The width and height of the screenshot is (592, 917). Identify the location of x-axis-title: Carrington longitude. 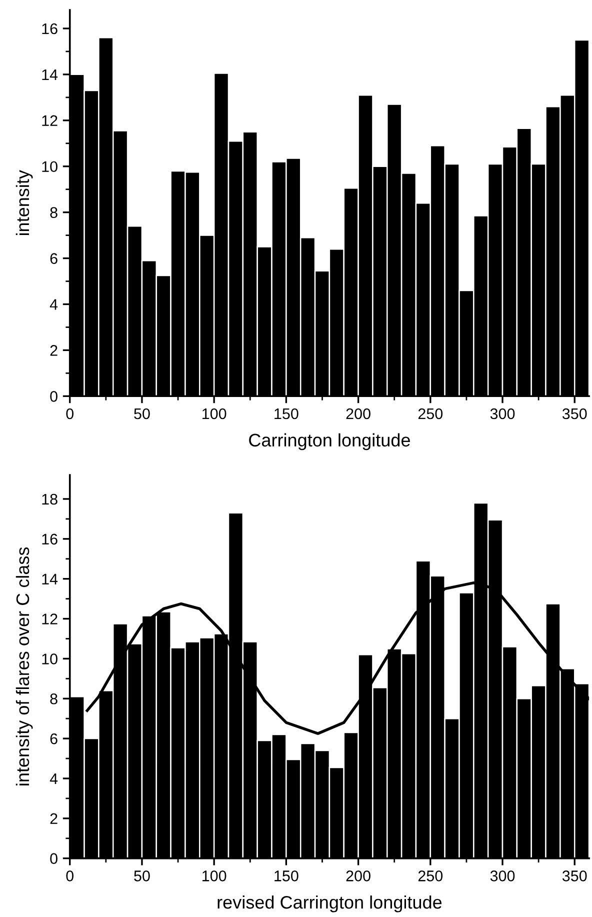
(329, 441).